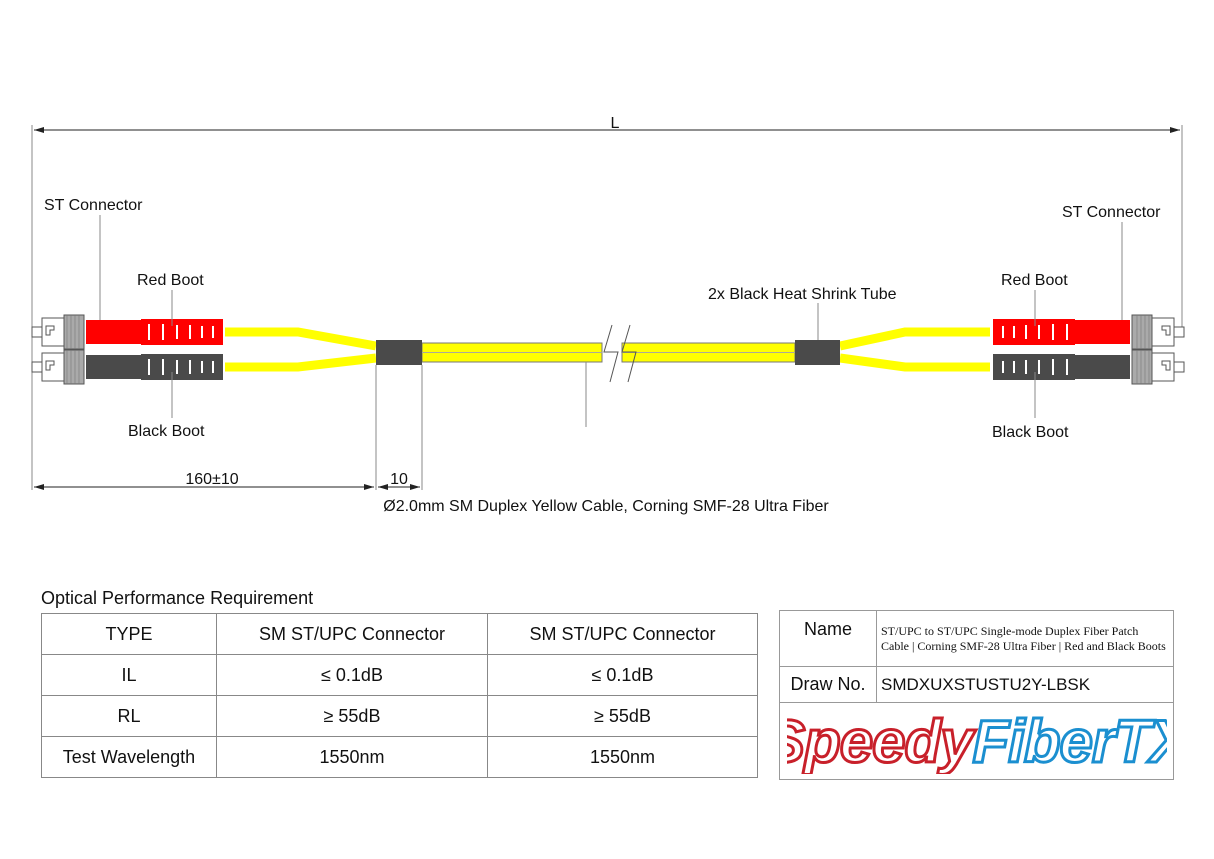  Describe the element at coordinates (399, 479) in the screenshot. I see `shrink-dim-label: 10` at that location.